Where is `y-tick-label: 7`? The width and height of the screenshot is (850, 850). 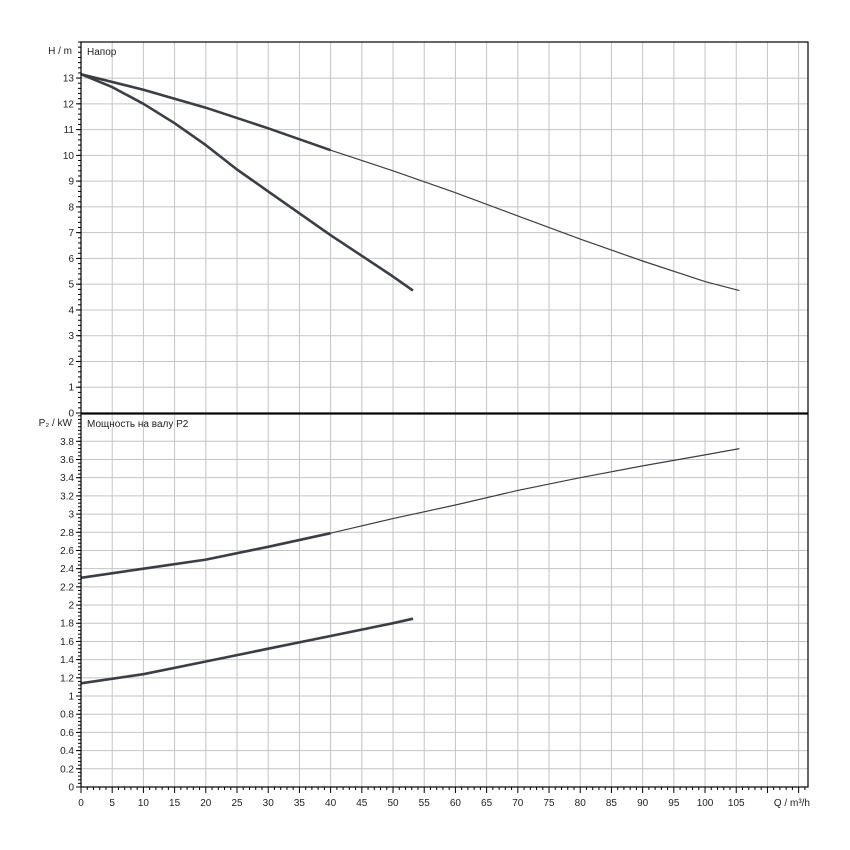 y-tick-label: 7 is located at coordinates (71, 233).